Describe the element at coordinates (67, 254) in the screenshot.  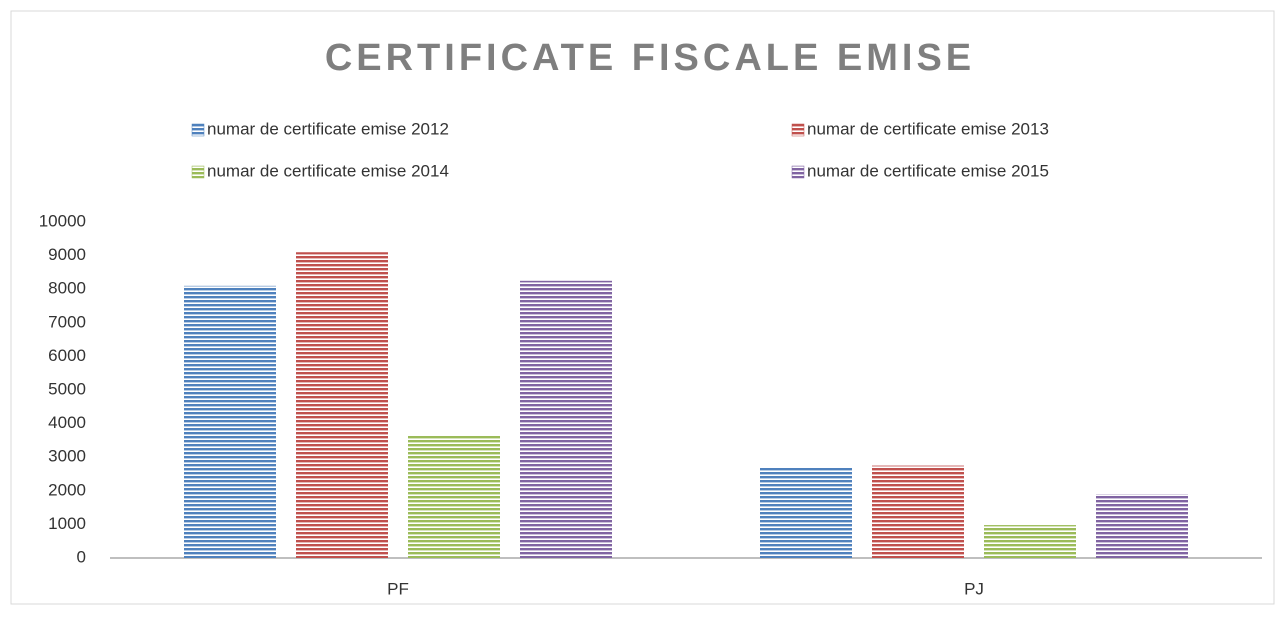
I see `y-tick-label: 9000` at that location.